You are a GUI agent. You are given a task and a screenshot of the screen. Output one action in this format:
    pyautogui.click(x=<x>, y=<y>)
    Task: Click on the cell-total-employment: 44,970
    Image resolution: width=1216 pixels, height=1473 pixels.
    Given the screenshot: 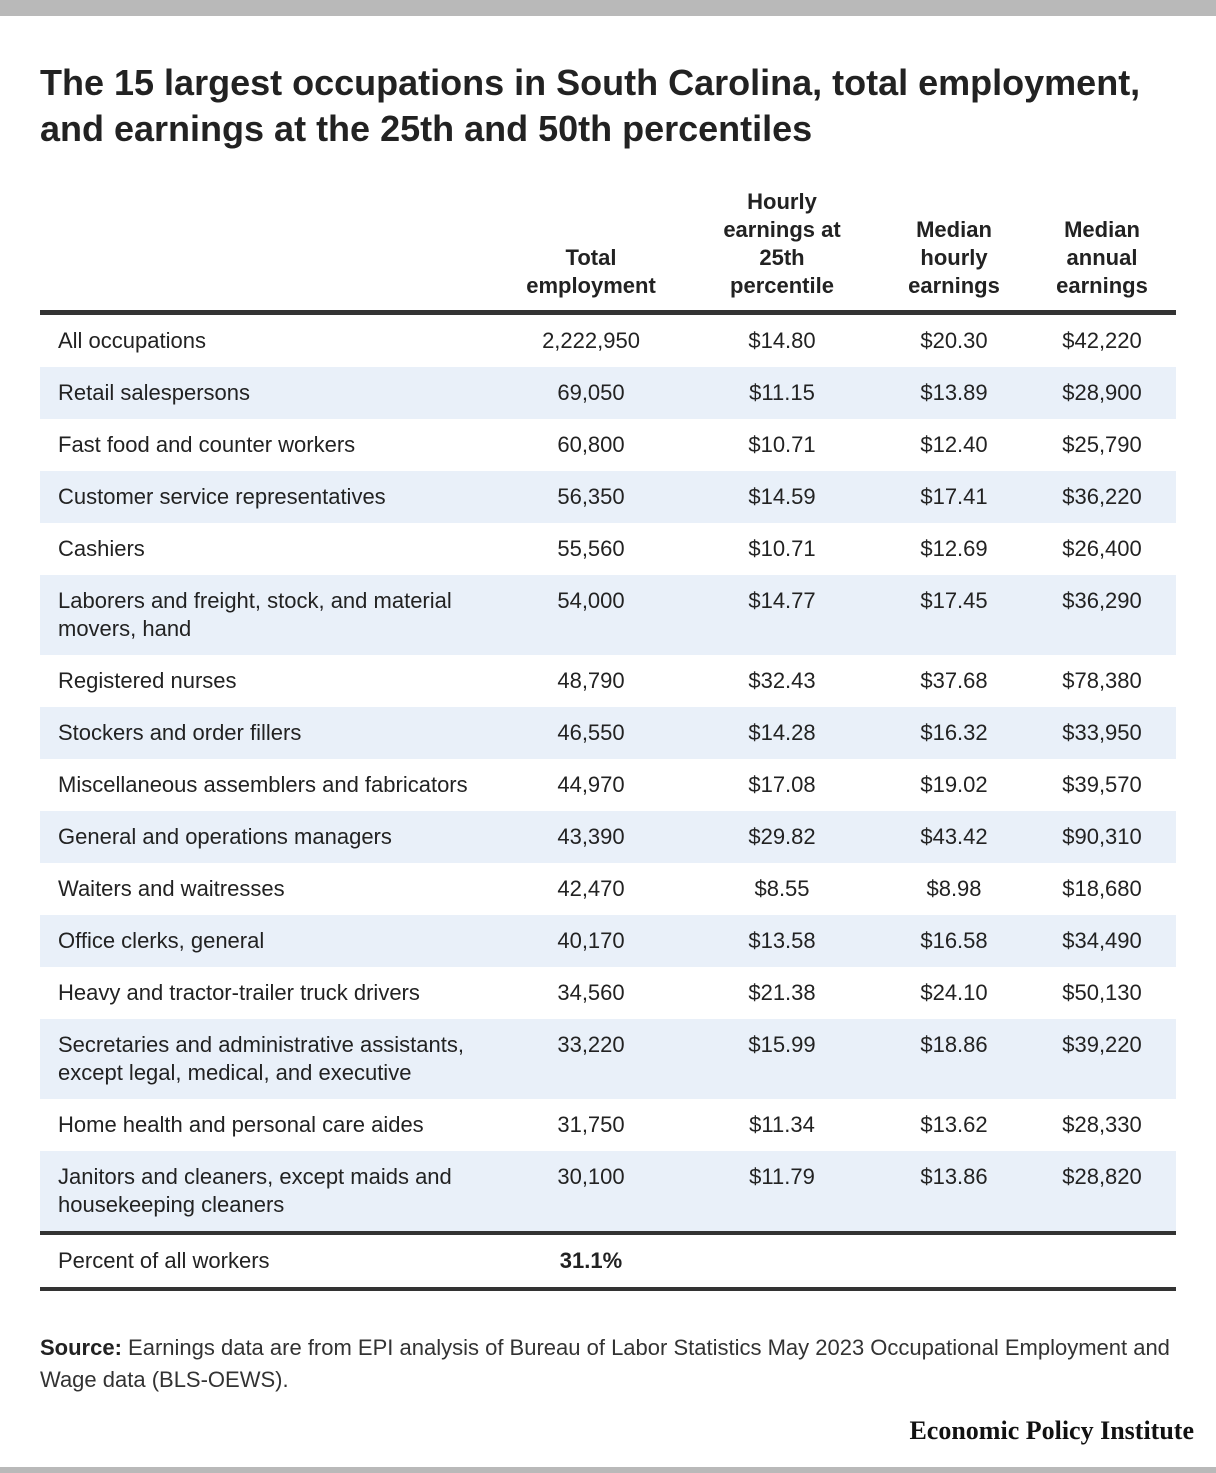 What is the action you would take?
    pyautogui.click(x=591, y=784)
    